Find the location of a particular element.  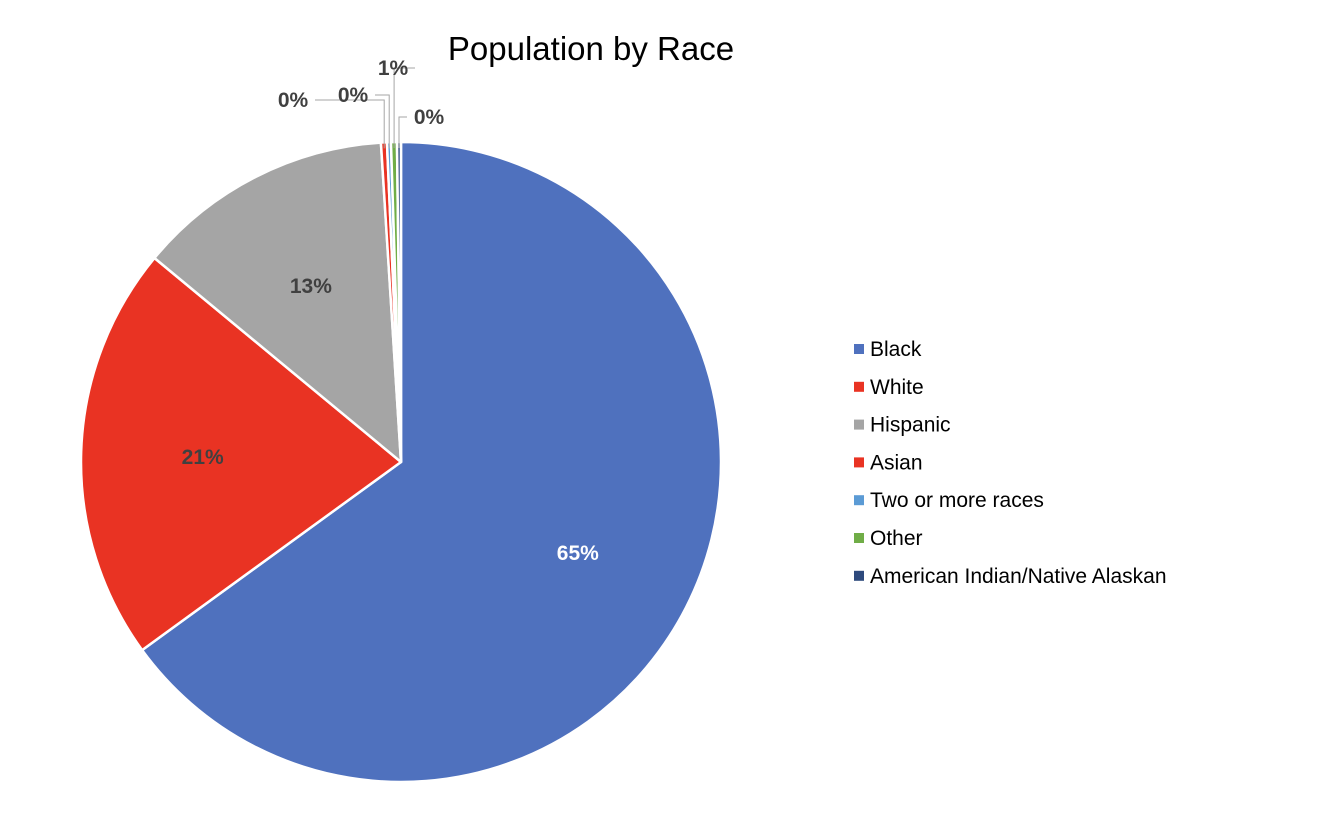

legend-swatch-hispanic is located at coordinates (859, 424).